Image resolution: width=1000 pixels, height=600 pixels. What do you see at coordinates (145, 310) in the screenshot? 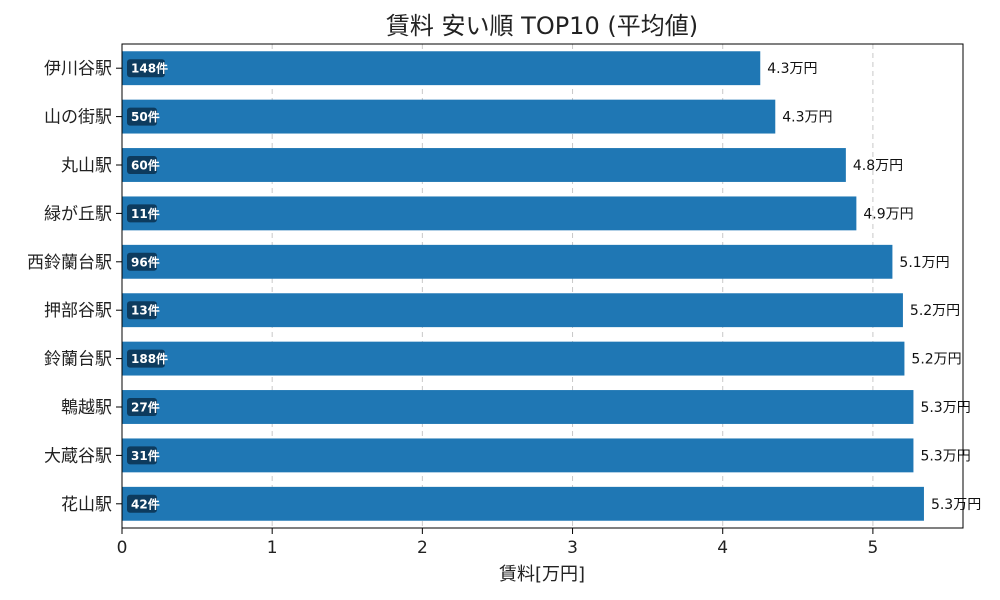
I see `count-badge-label: 13件` at bounding box center [145, 310].